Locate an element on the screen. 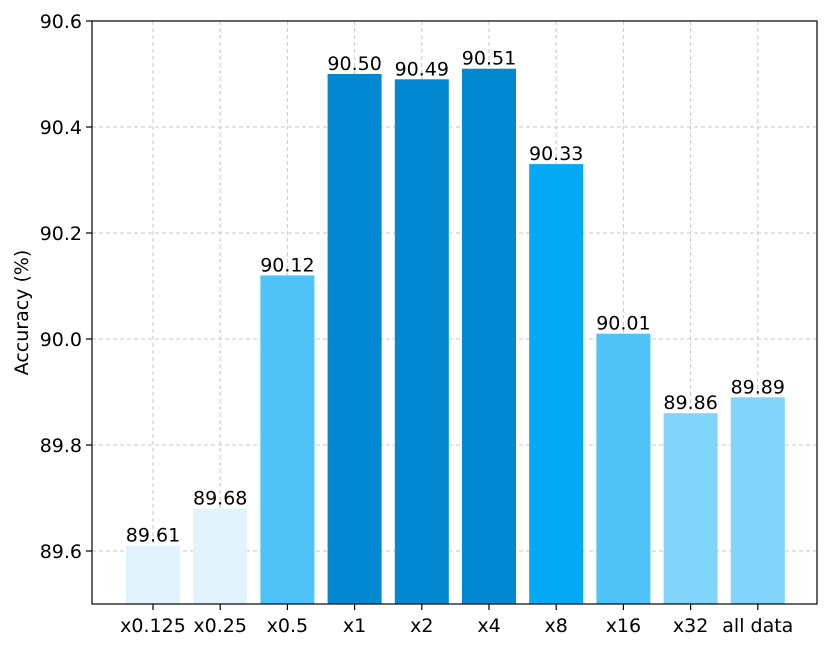 The image size is (830, 646). bar-x1 is located at coordinates (354, 339).